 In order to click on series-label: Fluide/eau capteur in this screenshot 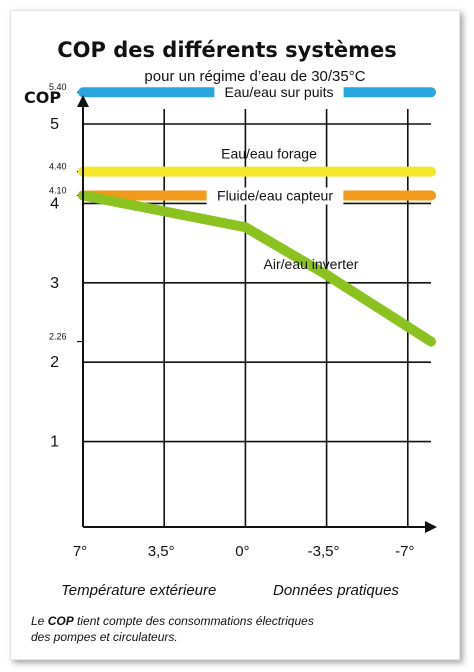, I will do `click(275, 195)`.